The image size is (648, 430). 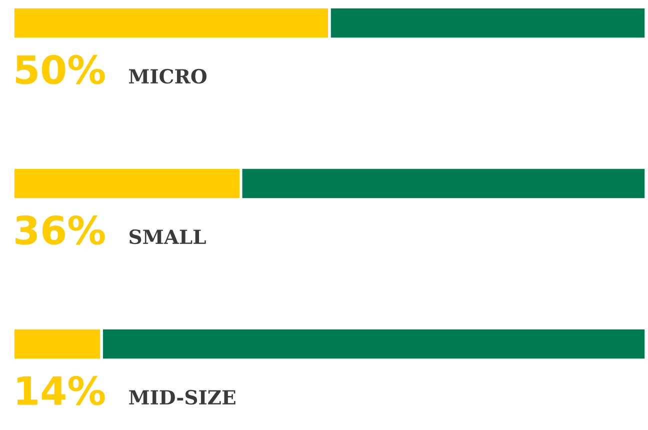 I want to click on data-label: 36%, so click(x=60, y=230).